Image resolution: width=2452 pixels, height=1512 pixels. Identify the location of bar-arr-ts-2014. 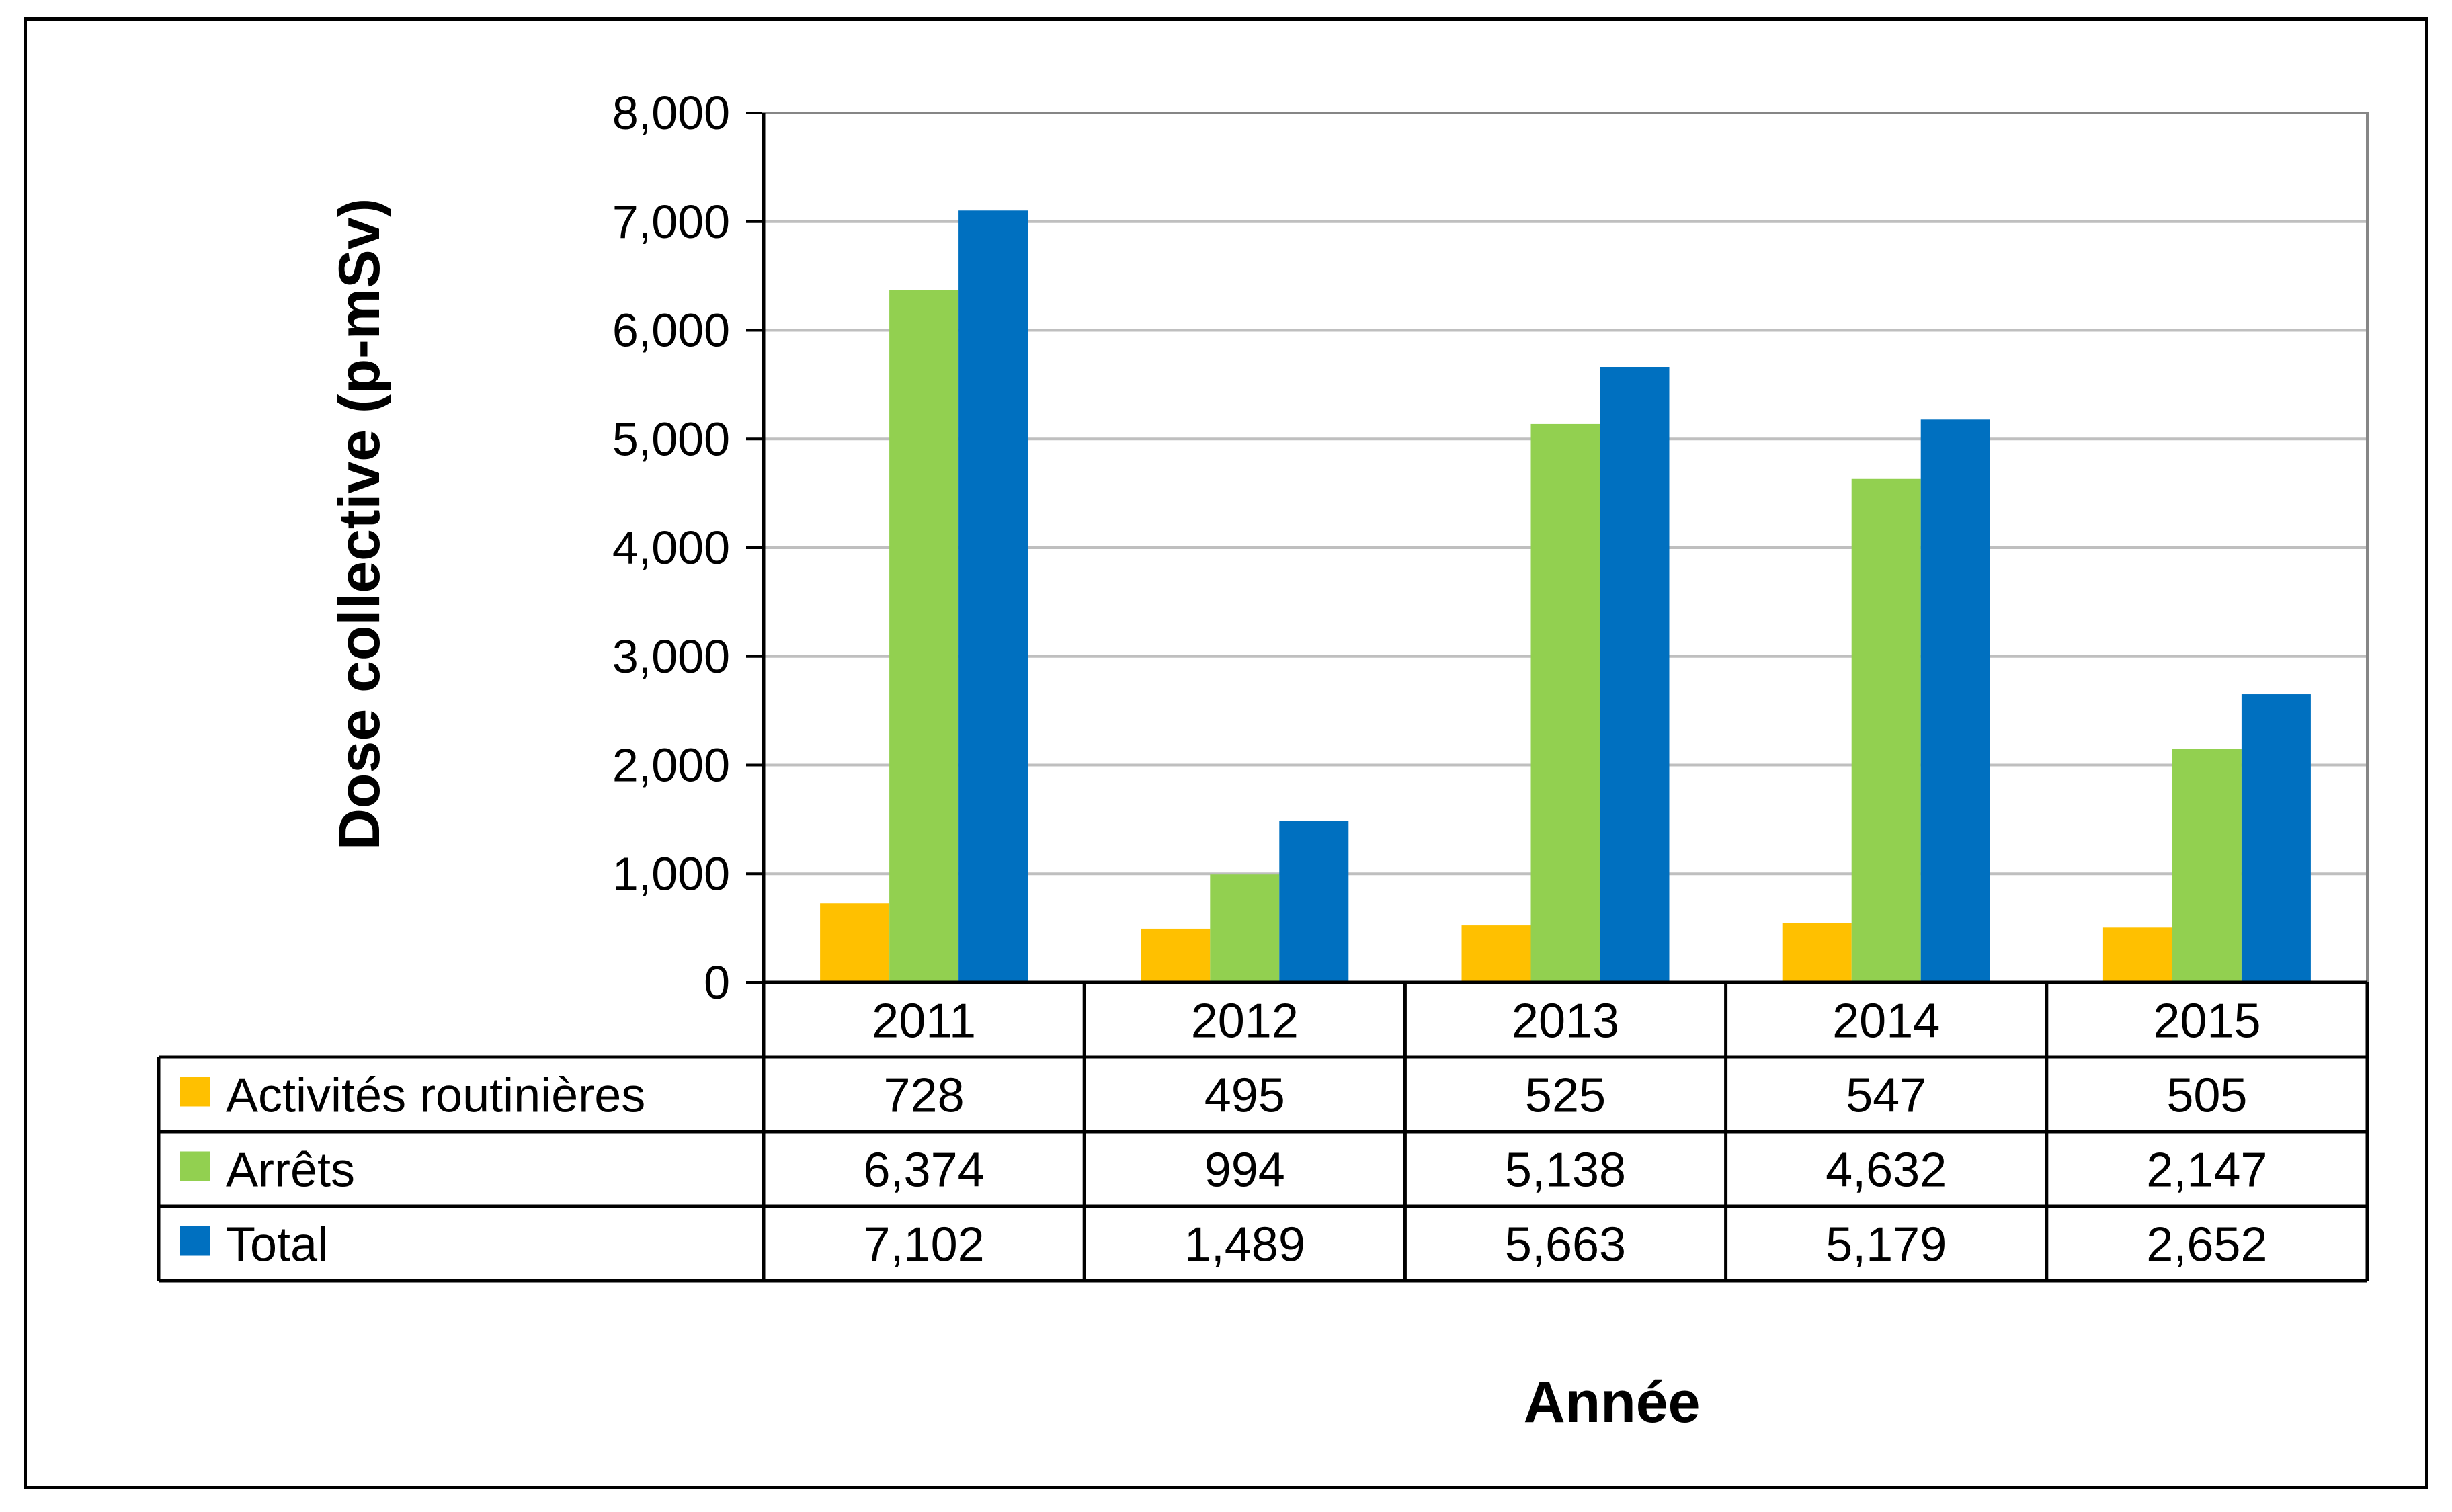
(1886, 730).